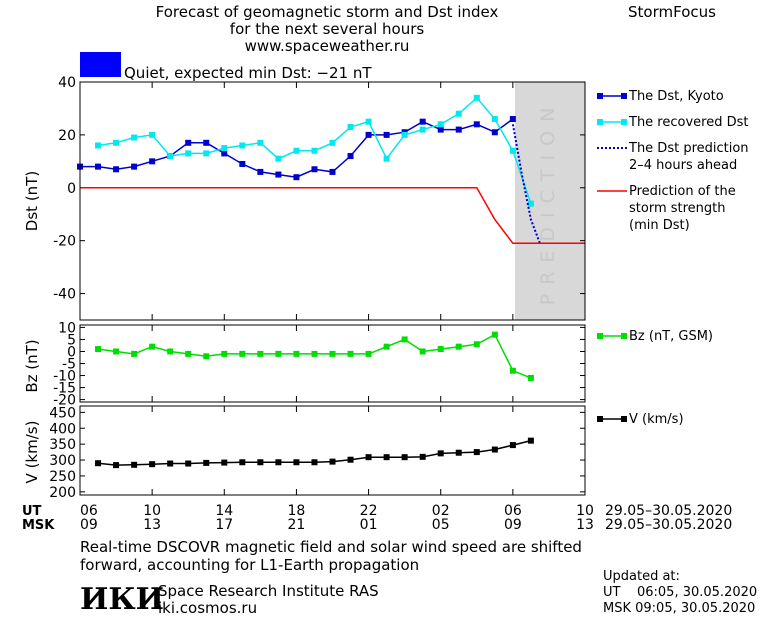 This screenshot has height=620, width=760. What do you see at coordinates (64, 389) in the screenshot?
I see `bz-ytick-label: -15` at bounding box center [64, 389].